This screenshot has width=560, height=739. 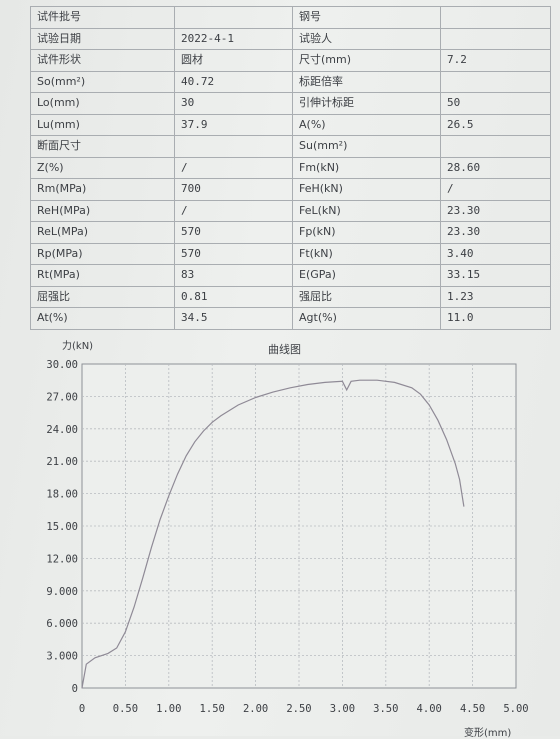 I want to click on table-row: 断面尺寸 Su(mm²), so click(x=290, y=146).